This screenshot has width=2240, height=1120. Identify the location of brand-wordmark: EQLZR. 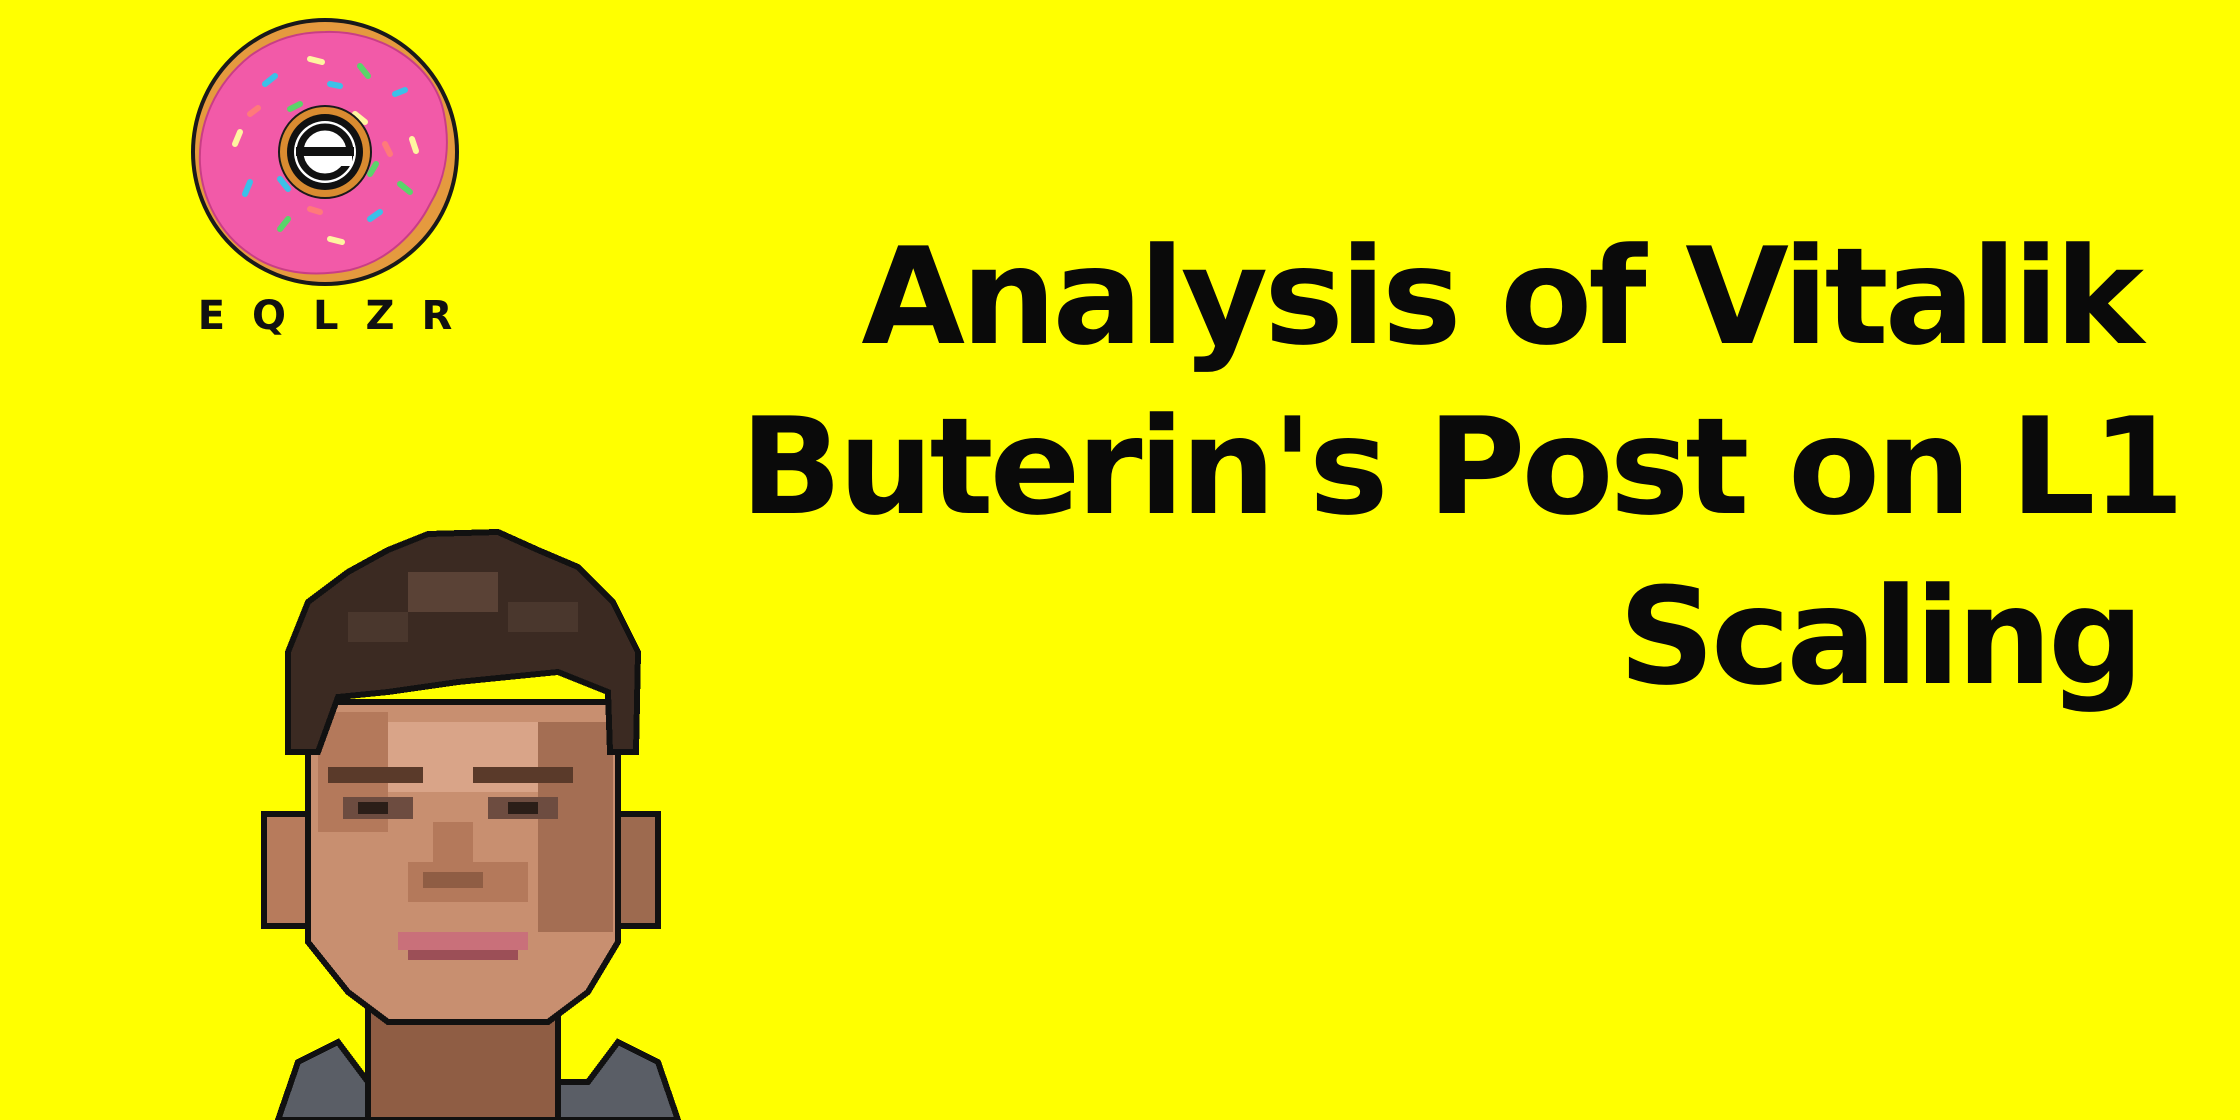
(338, 316).